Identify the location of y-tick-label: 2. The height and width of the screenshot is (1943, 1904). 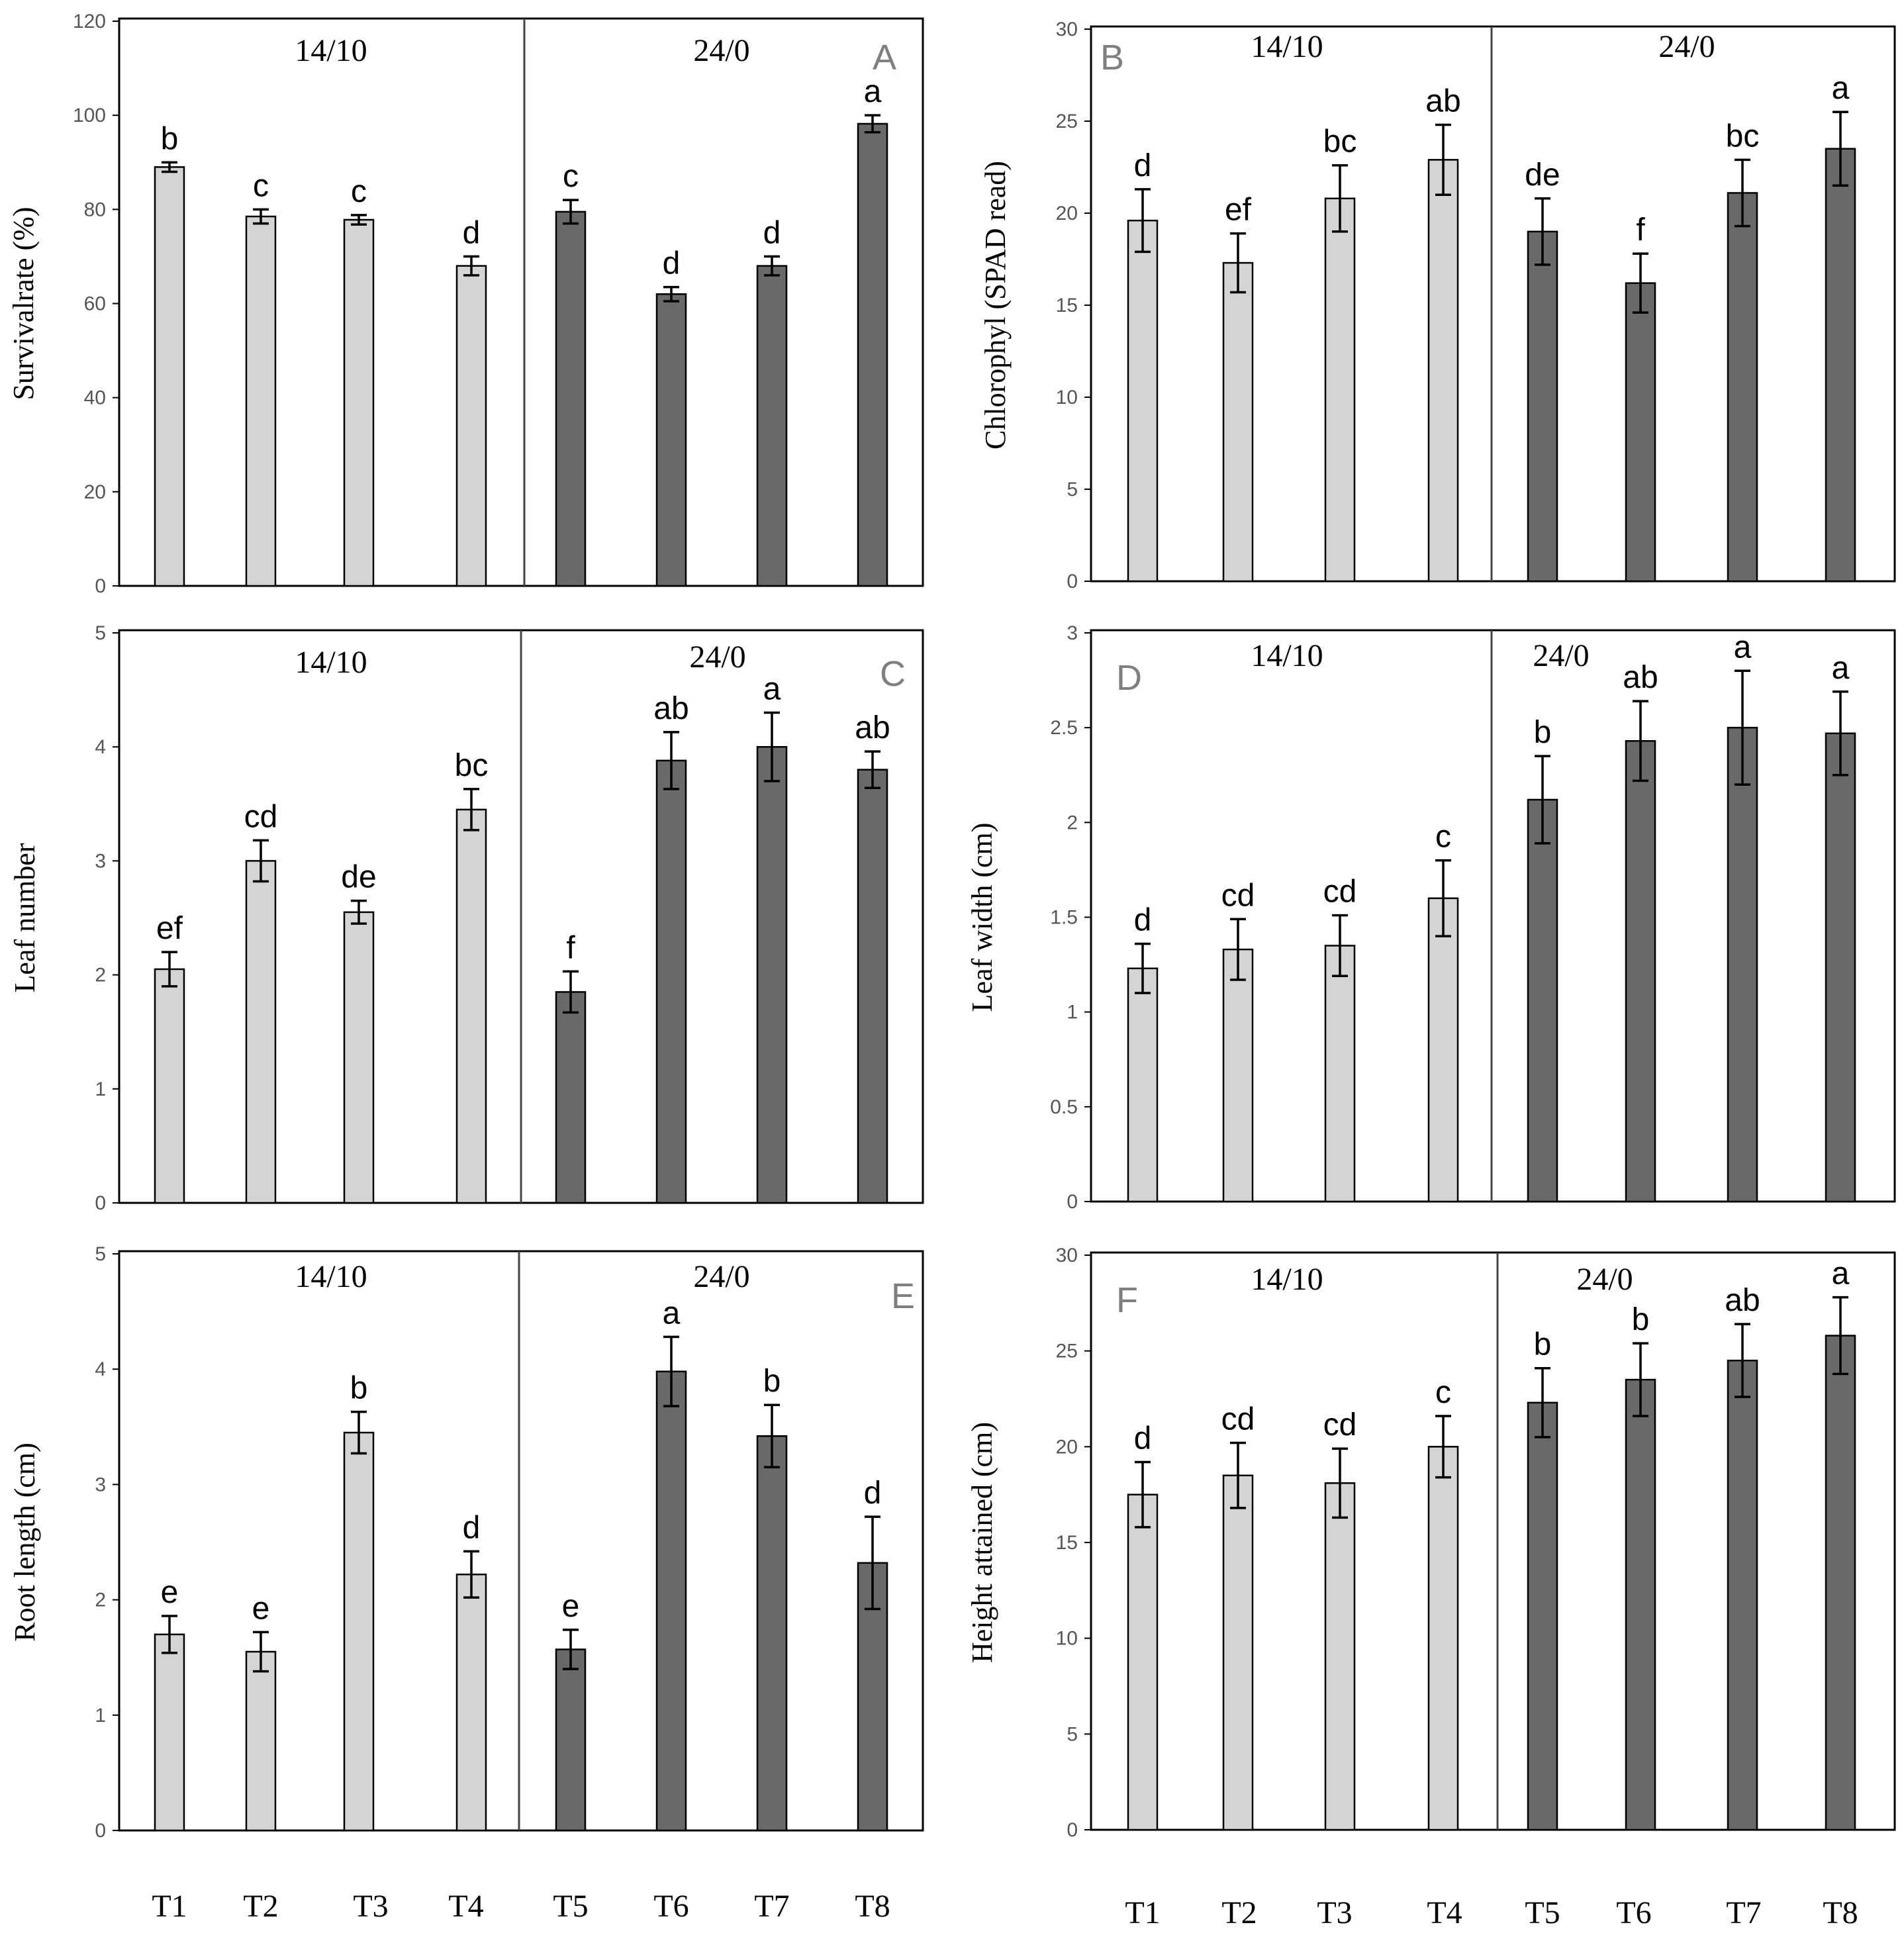
(1072, 822).